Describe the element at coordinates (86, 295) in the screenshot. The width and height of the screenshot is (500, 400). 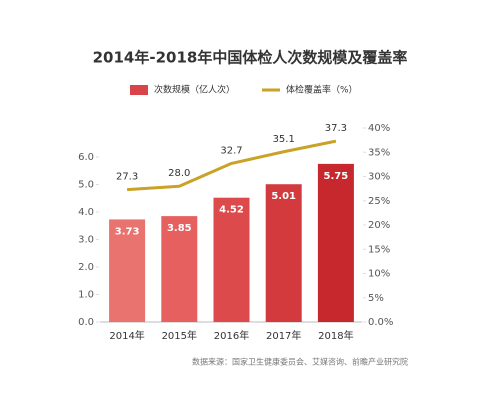
I see `y-tick-label: 1.0` at that location.